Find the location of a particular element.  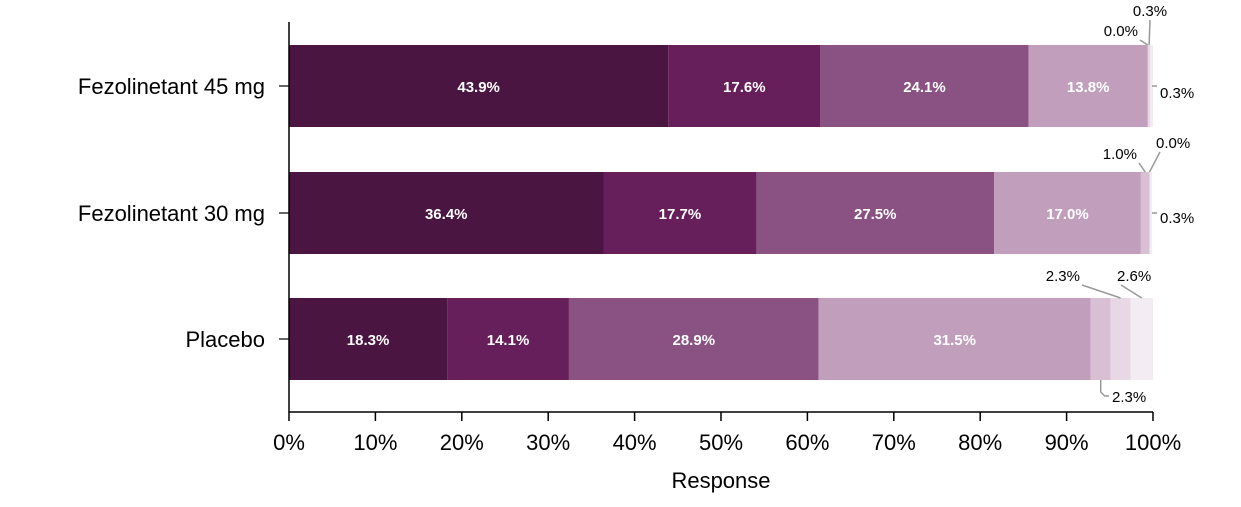

x-axis-label: Response is located at coordinates (720, 480).